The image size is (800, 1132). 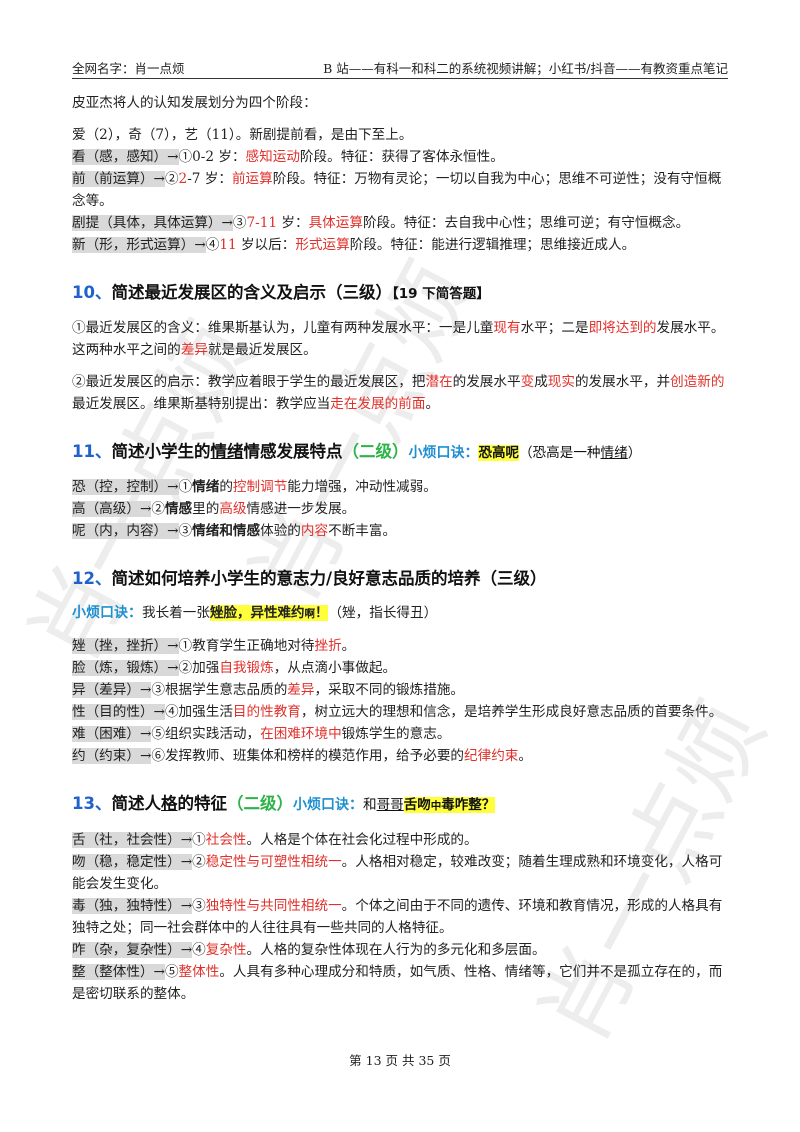 What do you see at coordinates (261, 734) in the screenshot?
I see `s12-item: 难（困难）→⑤组织实践活动，在困难环境中锻炼学生的意志。` at bounding box center [261, 734].